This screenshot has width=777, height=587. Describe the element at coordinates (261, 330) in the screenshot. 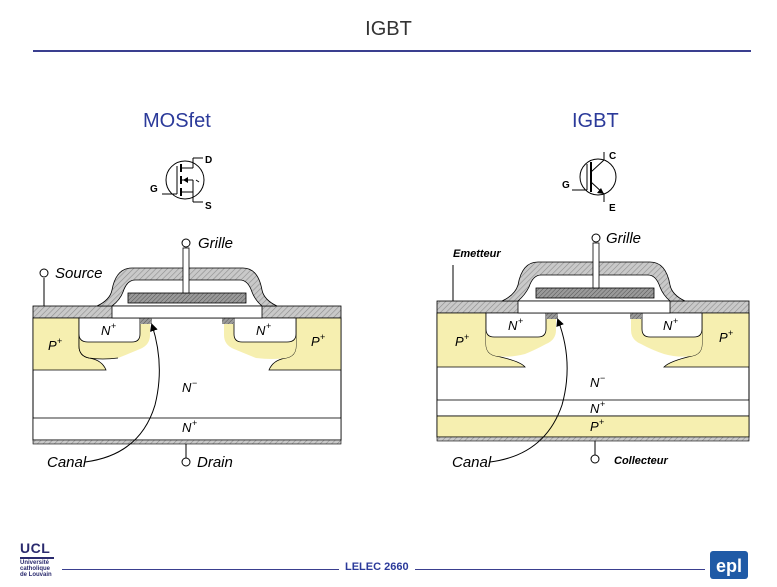

I see `mosfet-nplus-right-label: N` at that location.